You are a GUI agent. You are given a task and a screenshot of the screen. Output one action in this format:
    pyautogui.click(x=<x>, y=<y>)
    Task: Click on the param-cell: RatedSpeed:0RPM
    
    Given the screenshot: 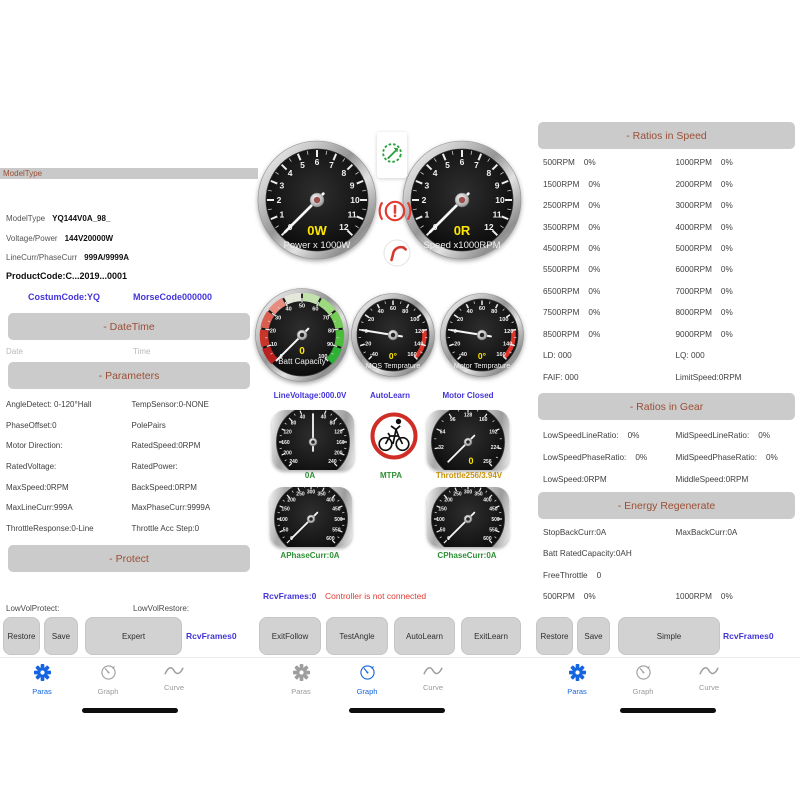 What is the action you would take?
    pyautogui.click(x=166, y=446)
    